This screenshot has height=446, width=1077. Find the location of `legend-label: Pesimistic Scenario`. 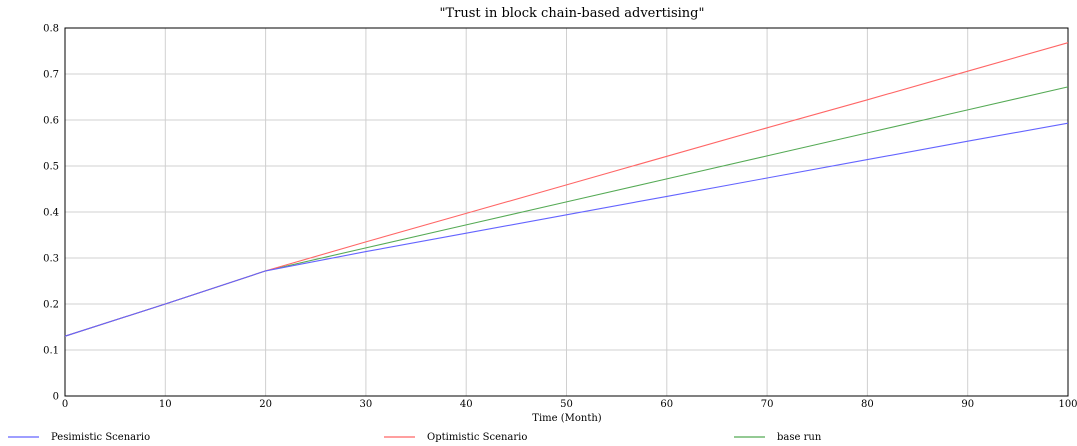

legend-label: Pesimistic Scenario is located at coordinates (100, 437).